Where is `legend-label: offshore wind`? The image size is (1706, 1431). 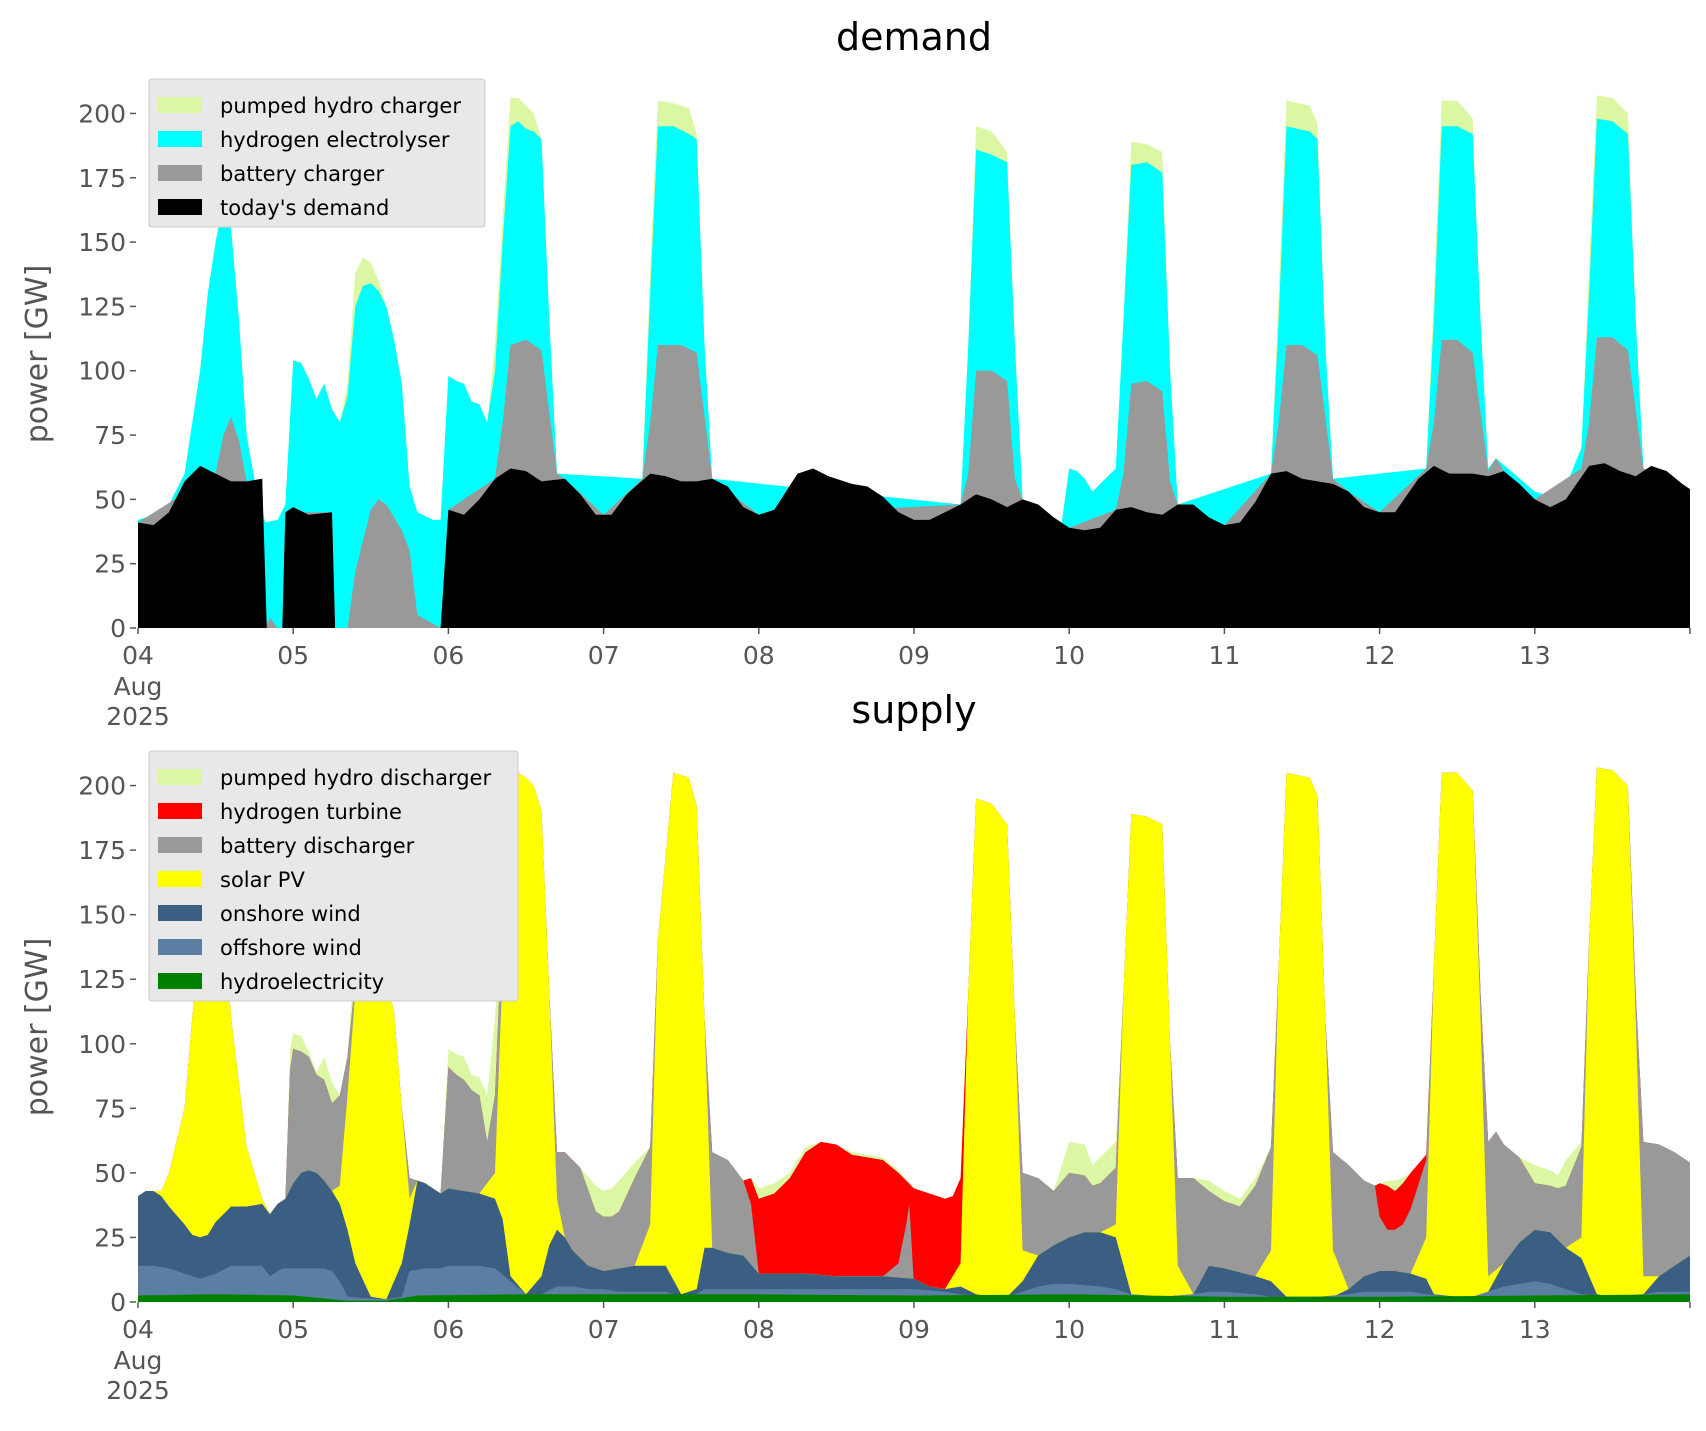 legend-label: offshore wind is located at coordinates (291, 948).